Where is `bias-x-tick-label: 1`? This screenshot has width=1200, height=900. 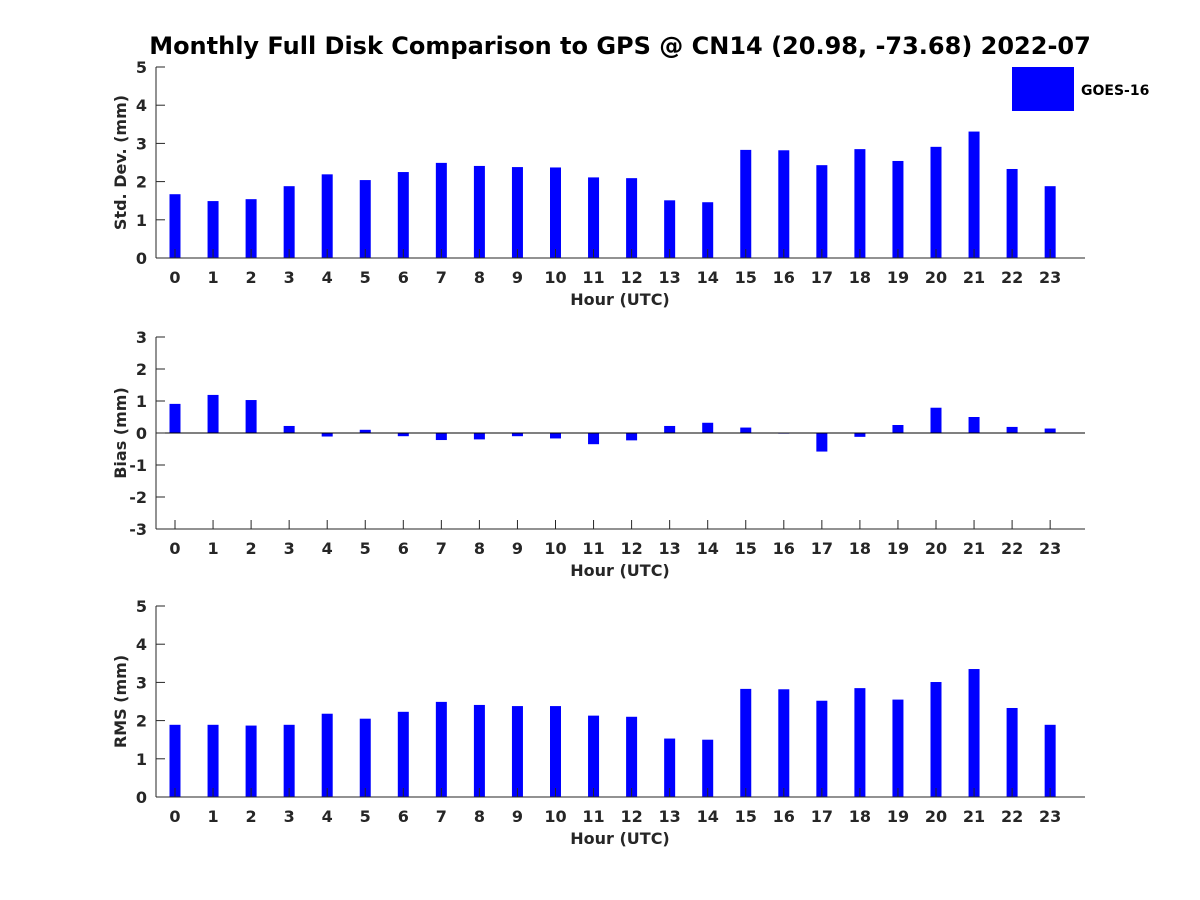
bias-x-tick-label: 1 is located at coordinates (212, 548).